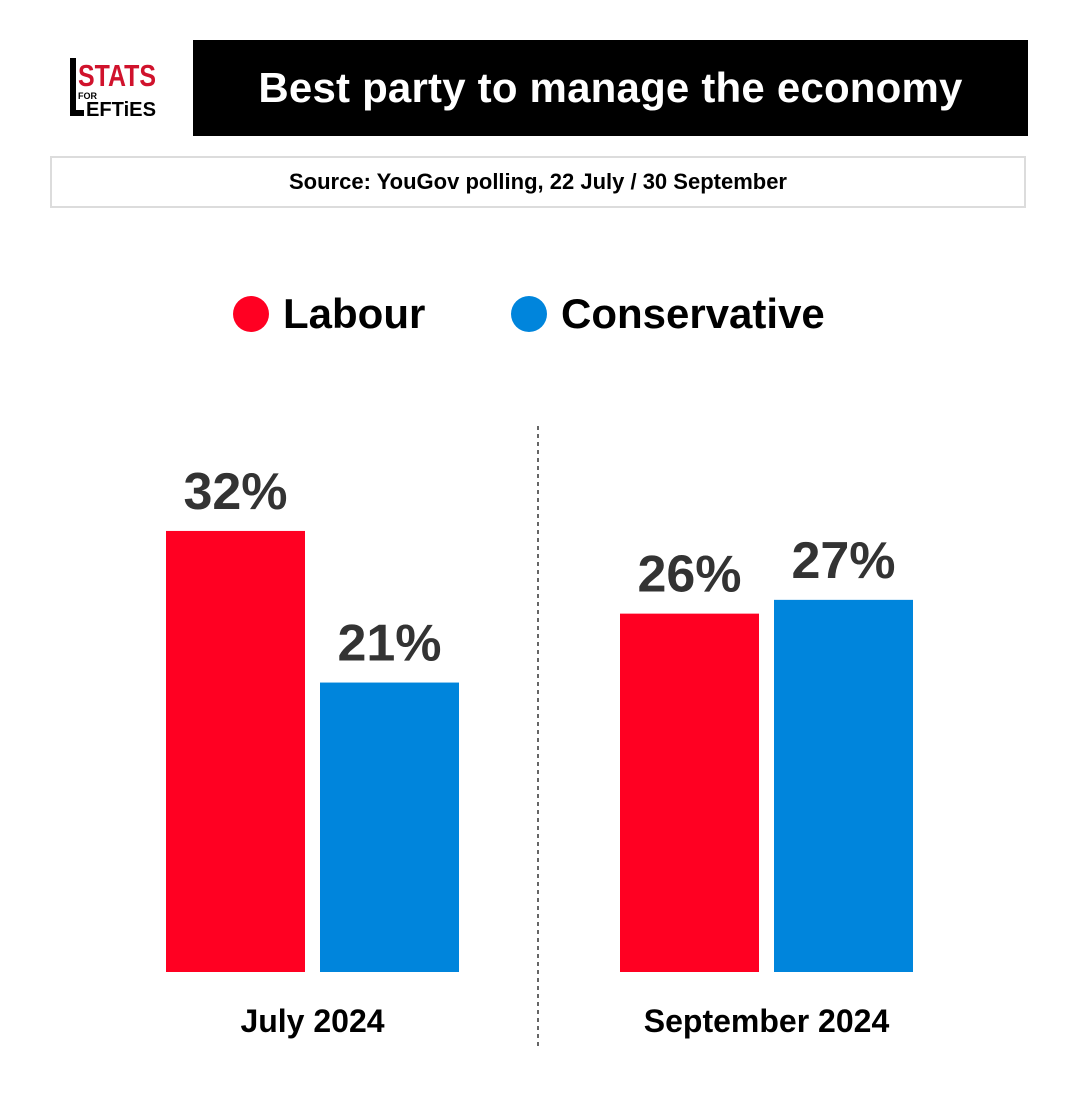 This screenshot has height=1113, width=1080. I want to click on bar-labour-july, so click(235, 751).